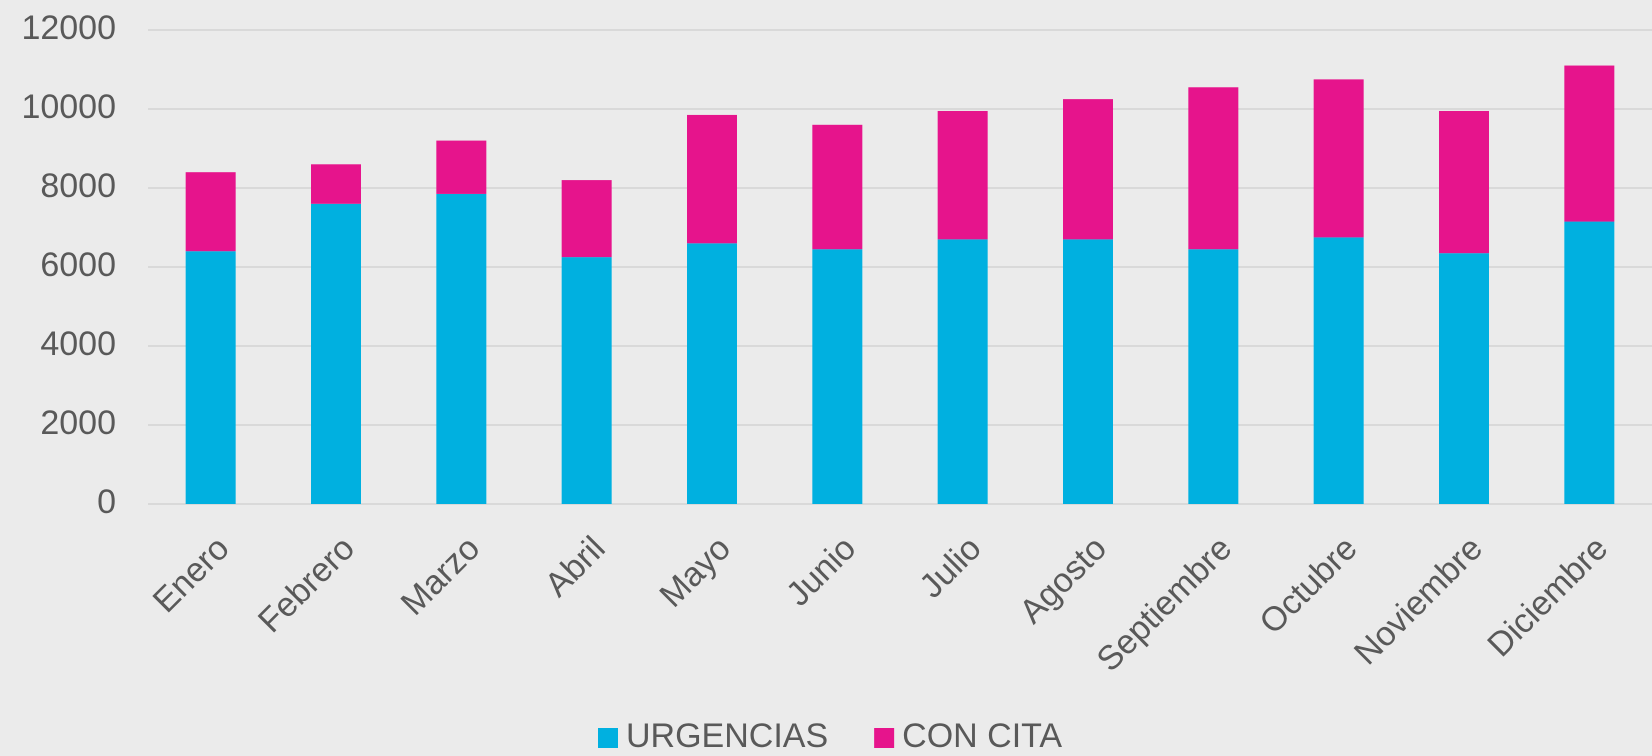 The image size is (1652, 756). I want to click on x-tick-label: Febrero, so click(306, 584).